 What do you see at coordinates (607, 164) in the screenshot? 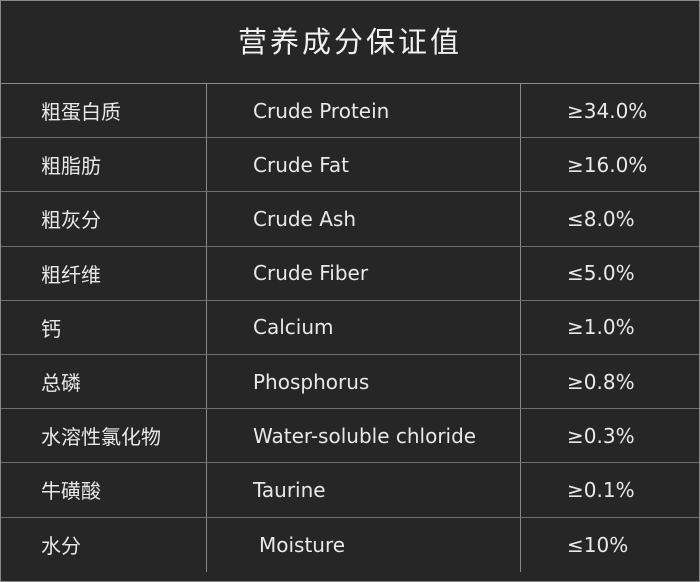
I see `nutrient-value: ≥16.0%` at bounding box center [607, 164].